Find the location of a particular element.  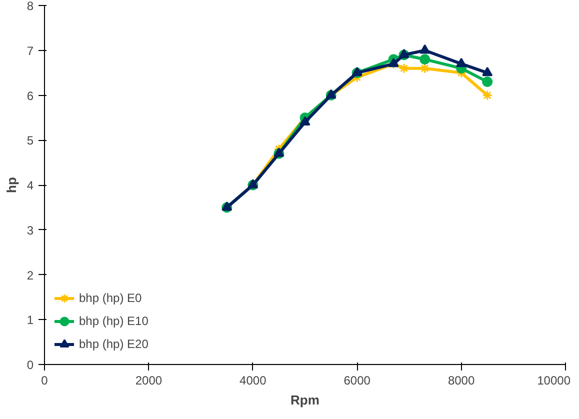

legend-label: bhp (hp) E20 is located at coordinates (113, 344).